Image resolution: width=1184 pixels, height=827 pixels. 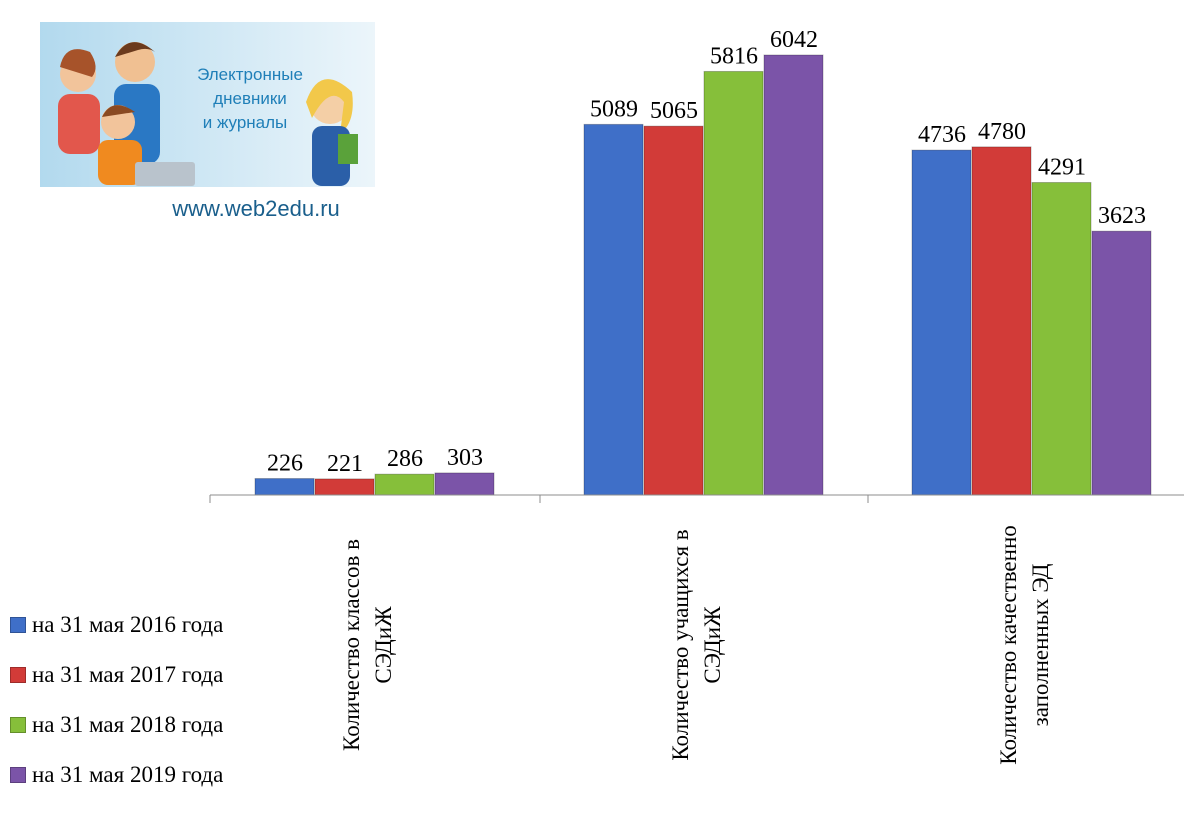 I want to click on legend-item: на 31 мая 2017 года, so click(x=116, y=675).